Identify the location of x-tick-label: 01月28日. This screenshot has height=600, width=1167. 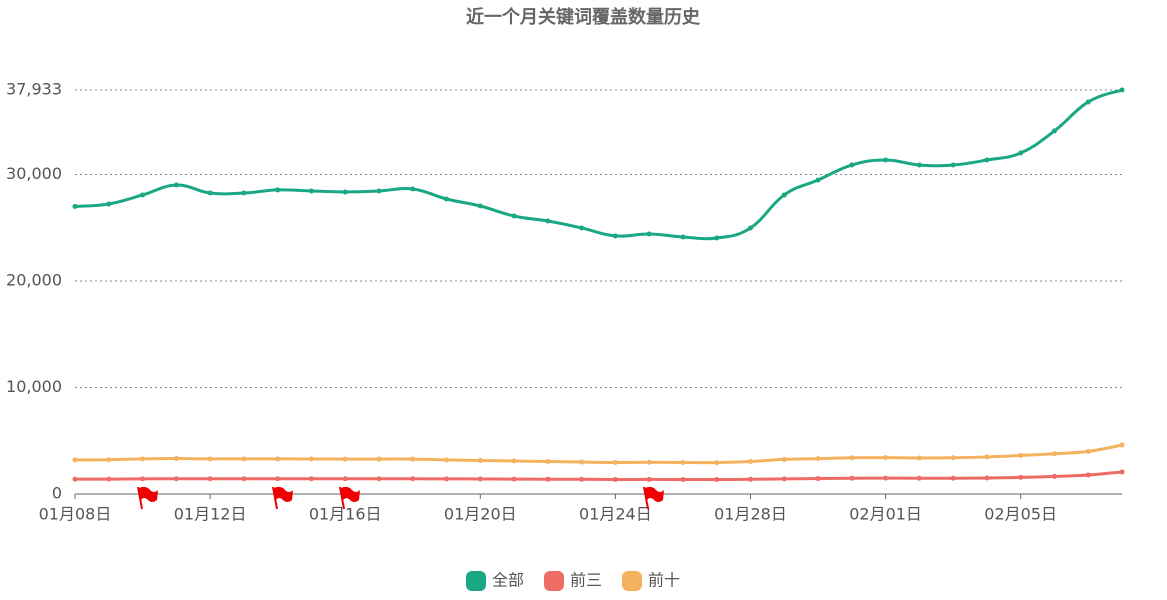
(750, 514).